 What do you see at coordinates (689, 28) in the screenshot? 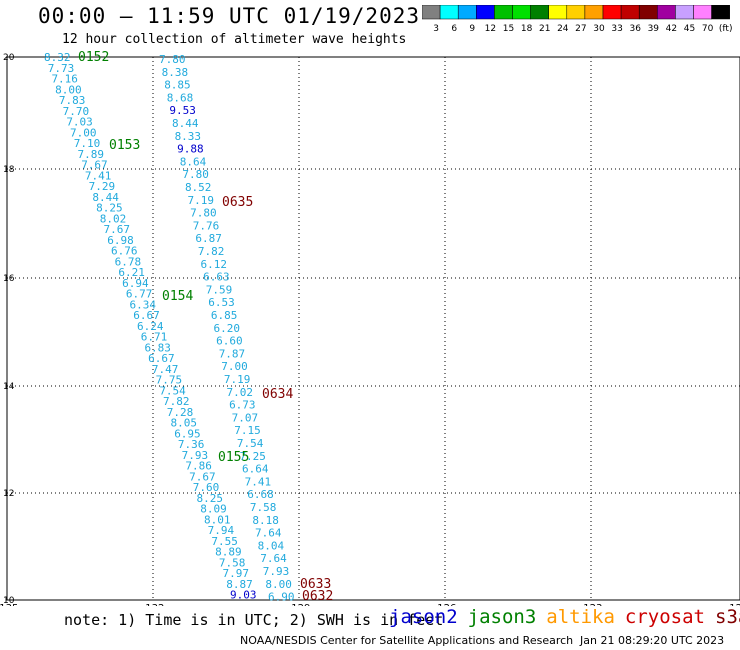
I see `color-scale-label: 45` at bounding box center [689, 28].